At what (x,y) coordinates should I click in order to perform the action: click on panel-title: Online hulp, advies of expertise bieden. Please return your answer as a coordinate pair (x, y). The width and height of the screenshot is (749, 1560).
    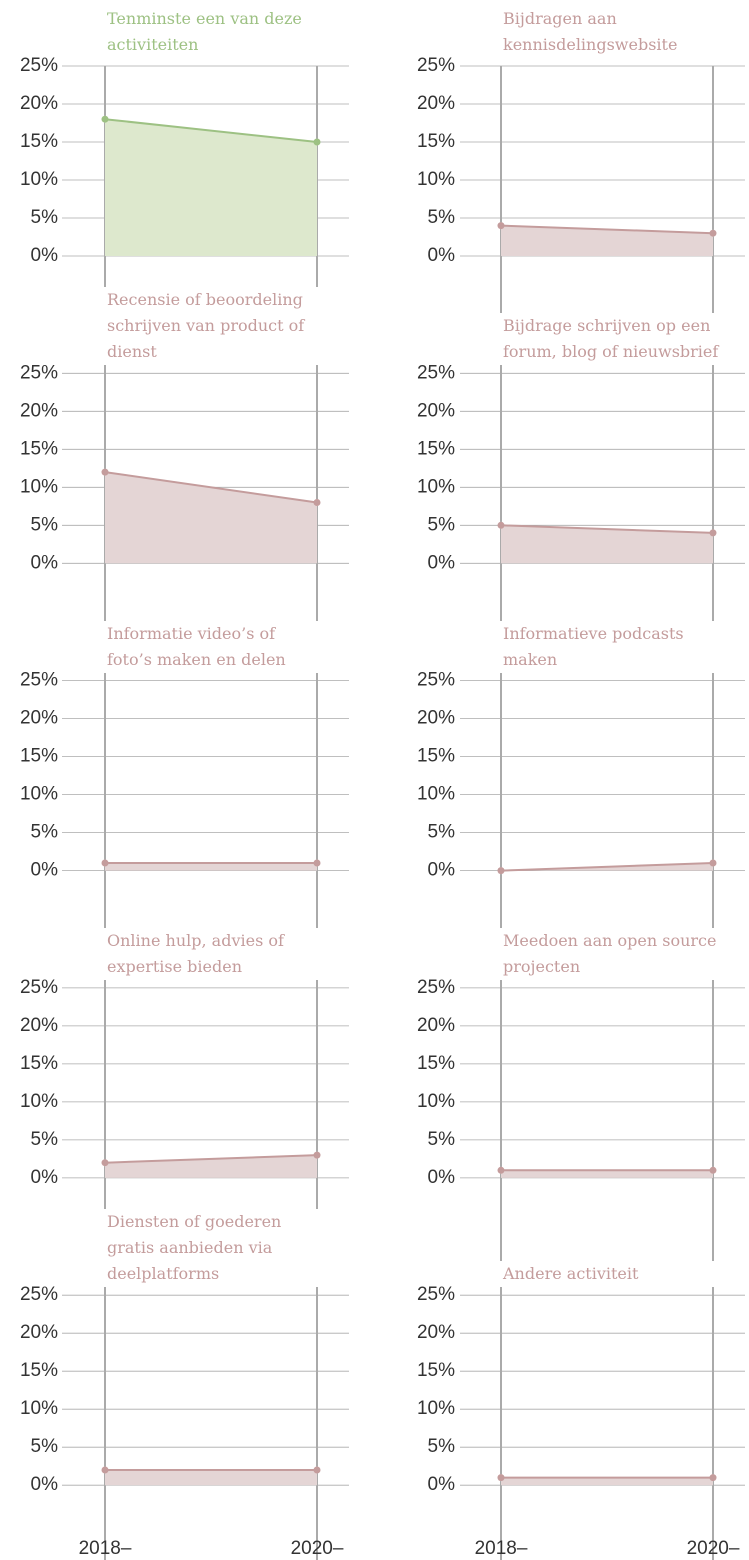
    Looking at the image, I should click on (214, 953).